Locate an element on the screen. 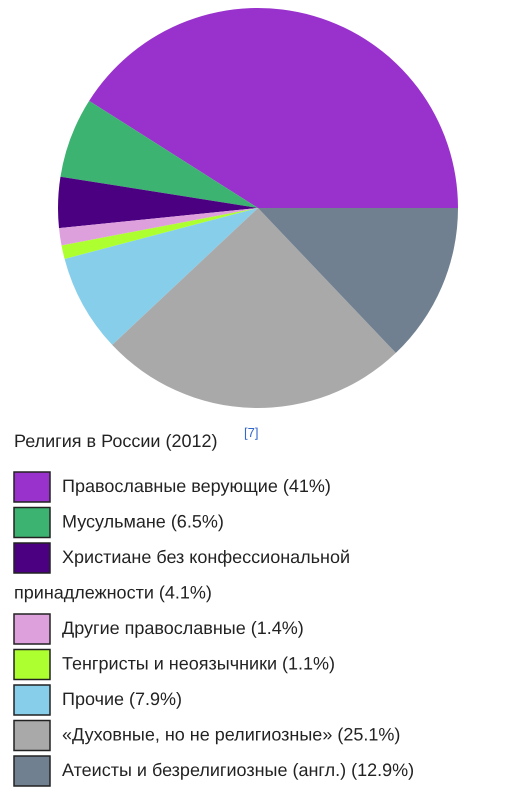 The height and width of the screenshot is (806, 516). legend-label: Атеисты и безрелигиозные (англ.) (12.9%) is located at coordinates (238, 770).